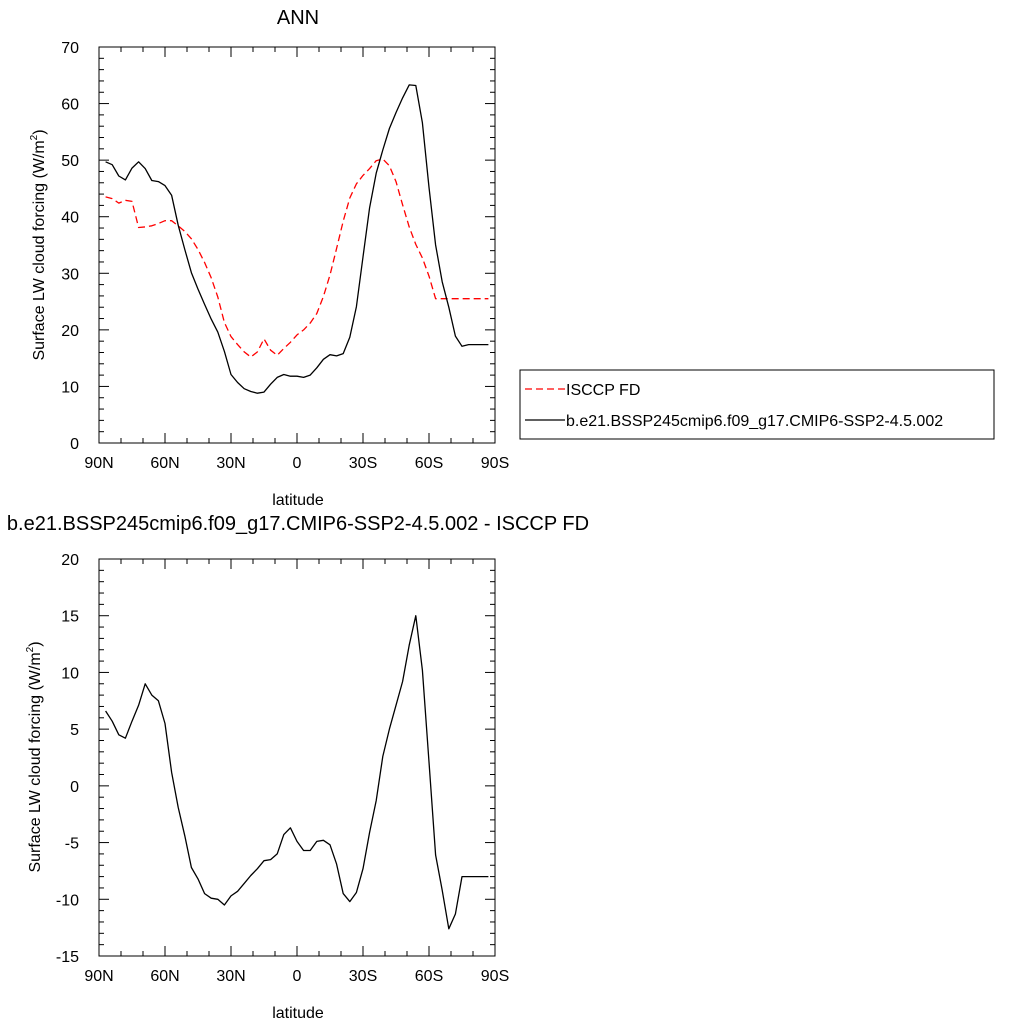 The image size is (1024, 1024). What do you see at coordinates (495, 463) in the screenshot?
I see `top-x-tick-label: 90S` at bounding box center [495, 463].